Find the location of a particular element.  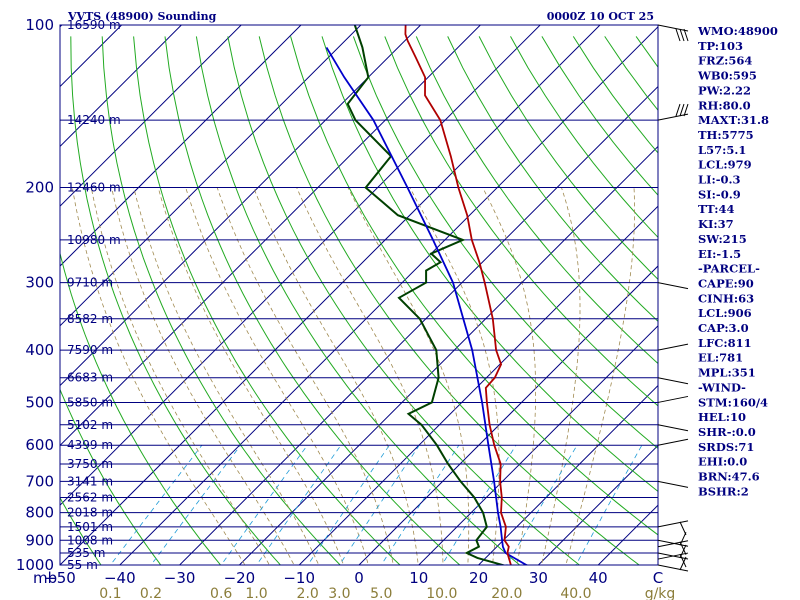

index-item: WB0:595 is located at coordinates (727, 76).